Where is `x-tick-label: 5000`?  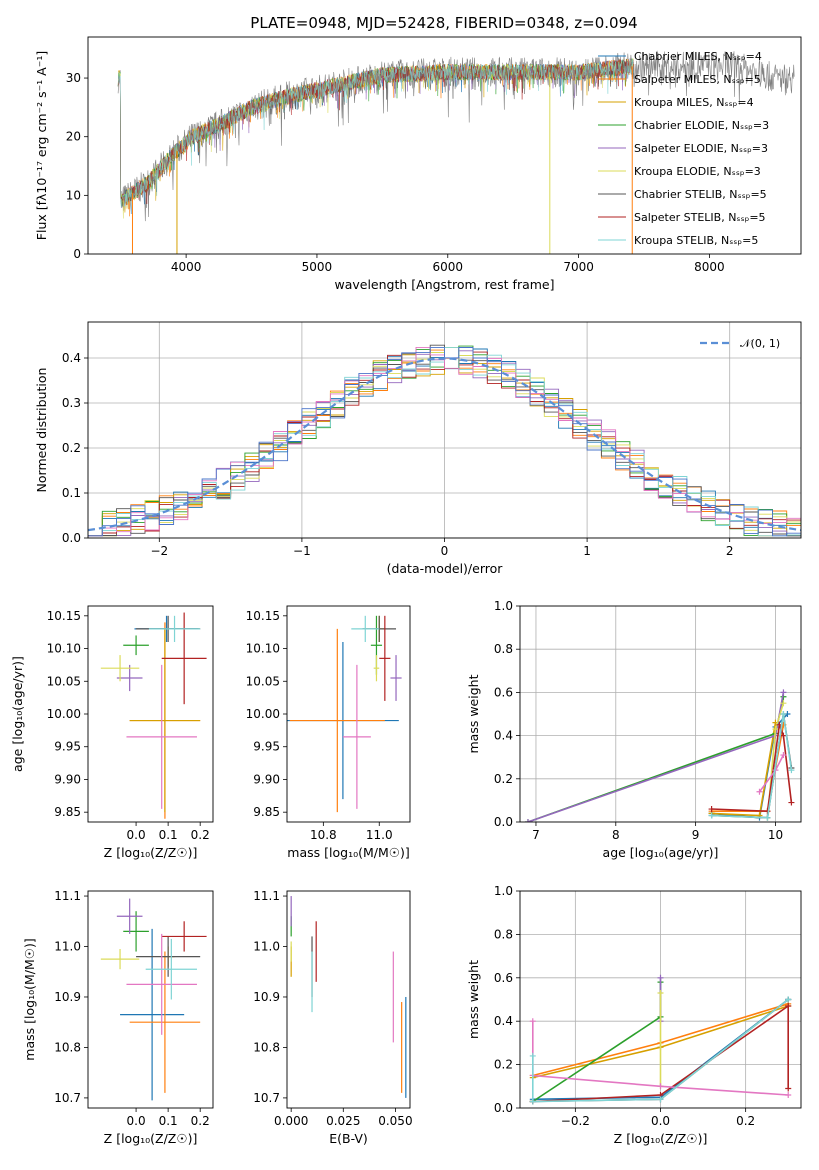 x-tick-label: 5000 is located at coordinates (317, 267).